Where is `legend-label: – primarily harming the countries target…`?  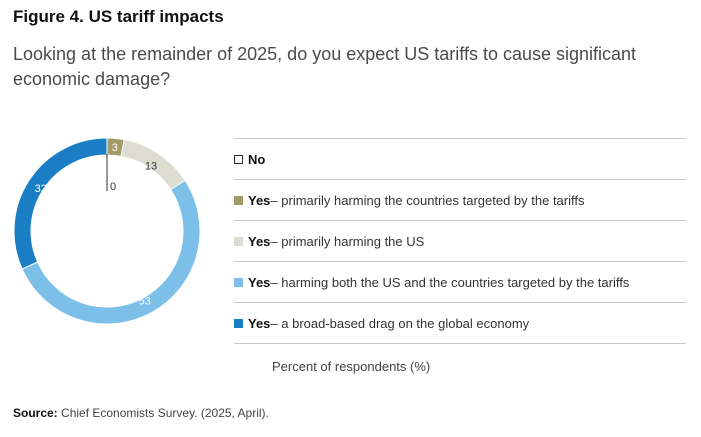 legend-label: – primarily harming the countries target… is located at coordinates (427, 200).